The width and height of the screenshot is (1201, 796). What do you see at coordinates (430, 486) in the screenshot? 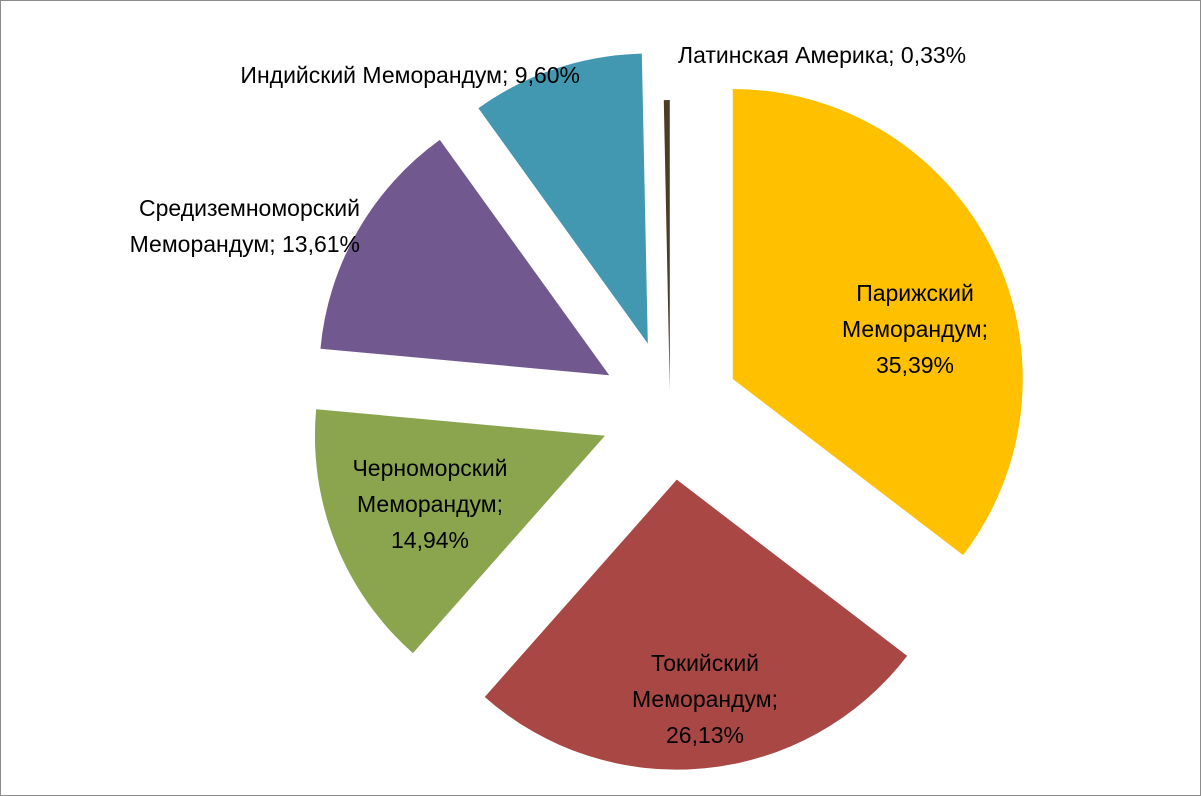
I see `category-label: Черноморский Меморандум;` at bounding box center [430, 486].